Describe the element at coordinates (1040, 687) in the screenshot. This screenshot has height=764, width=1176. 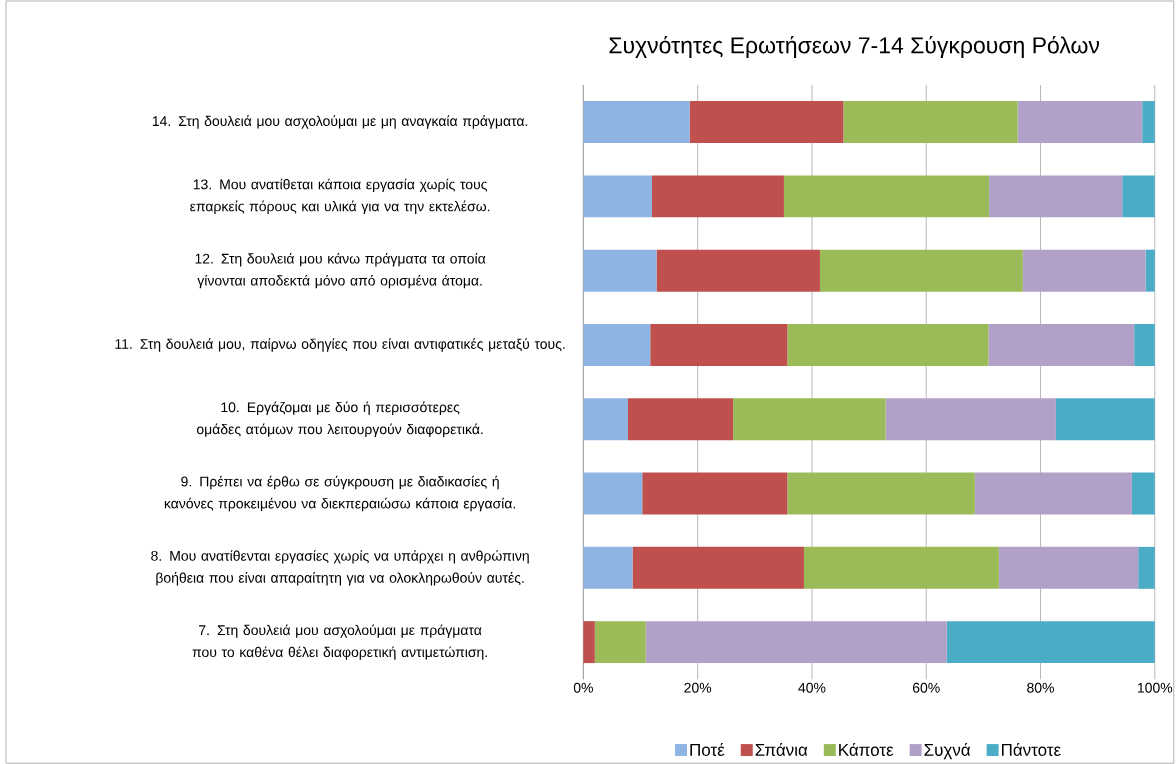
I see `x-tick-label: 80%` at that location.